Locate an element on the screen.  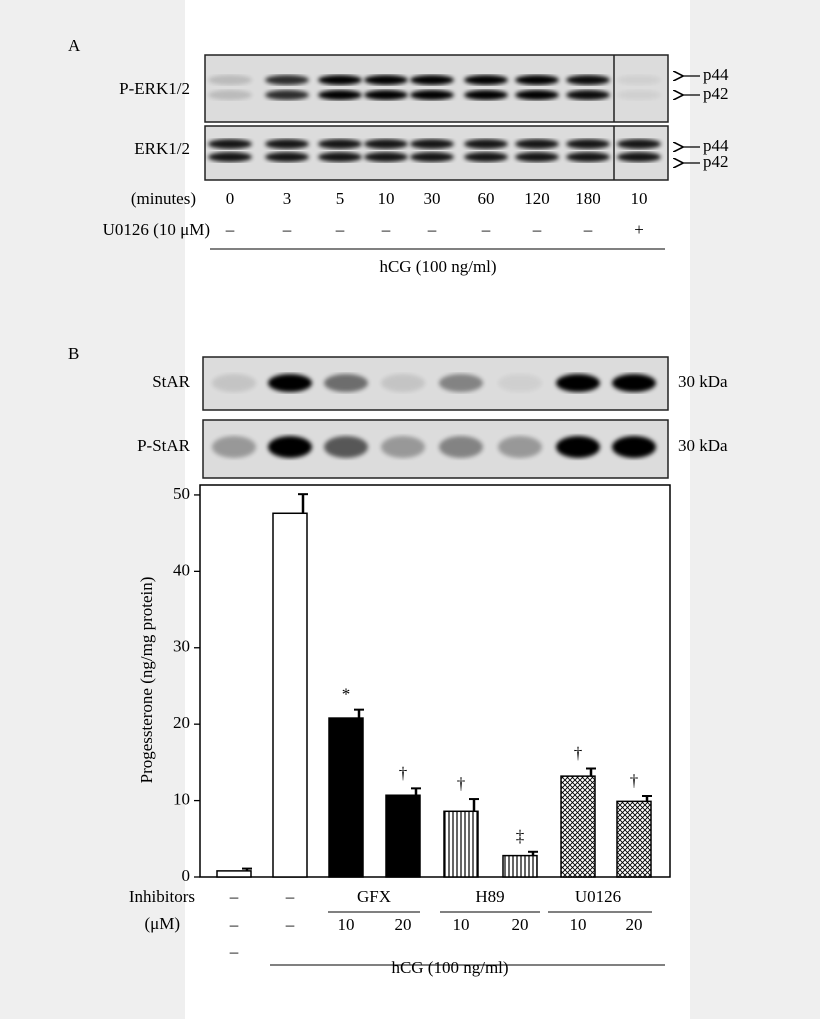
y-tick-label: 50 is located at coordinates (181, 493).